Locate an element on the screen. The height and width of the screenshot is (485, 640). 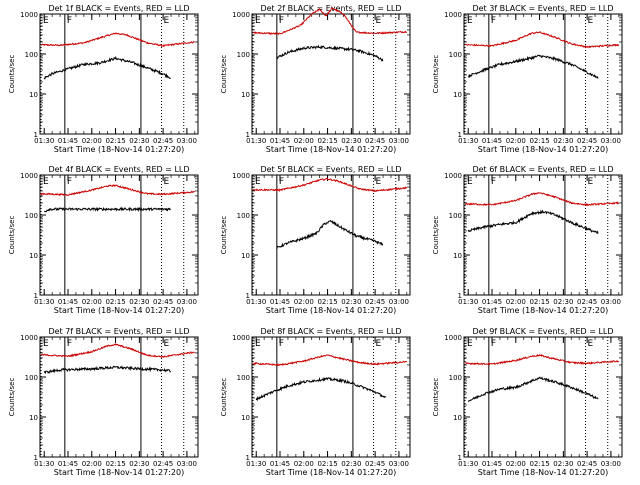
panel-title: Det 8f BLACK = Events, RED = LLD is located at coordinates (330, 331).